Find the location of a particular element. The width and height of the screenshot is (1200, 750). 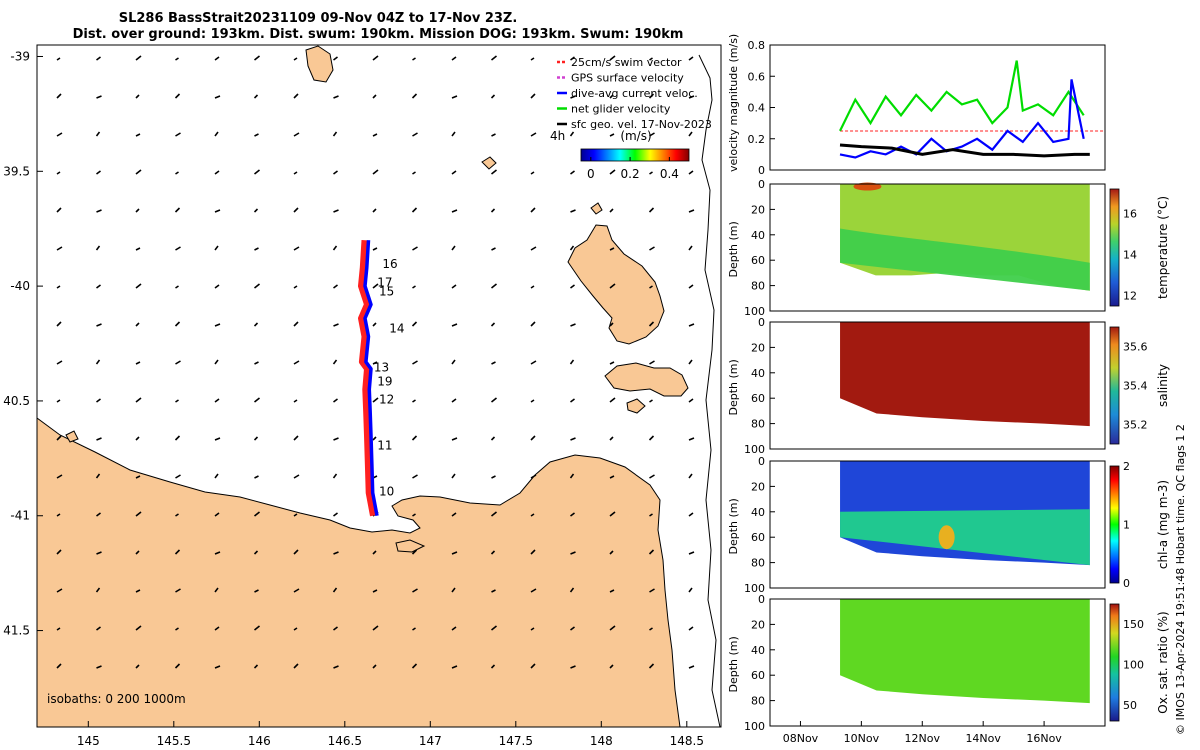

y-axis-label: Depth (m) is located at coordinates (733, 664).